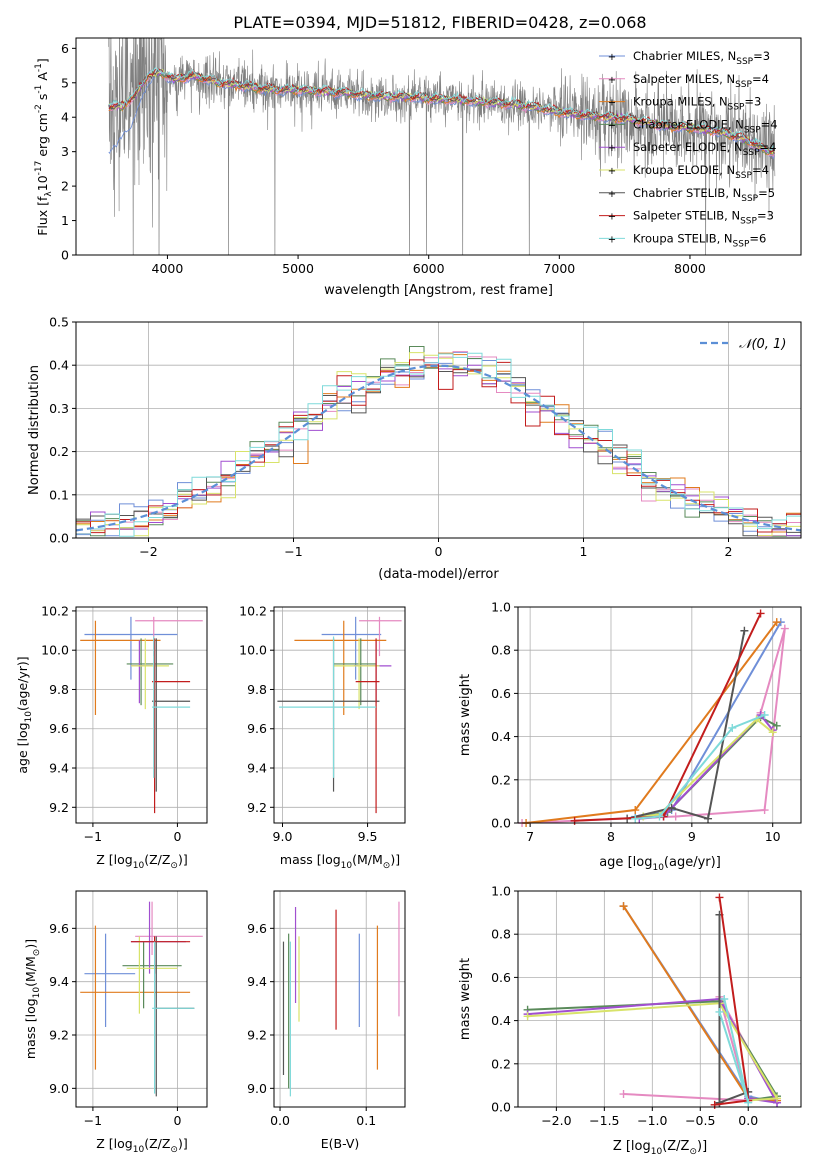 The height and width of the screenshot is (1170, 819). What do you see at coordinates (44, 147) in the screenshot?
I see `y-axis-label: Flux [fλ10-17 erg cm-2 s-1 A-1]` at bounding box center [44, 147].